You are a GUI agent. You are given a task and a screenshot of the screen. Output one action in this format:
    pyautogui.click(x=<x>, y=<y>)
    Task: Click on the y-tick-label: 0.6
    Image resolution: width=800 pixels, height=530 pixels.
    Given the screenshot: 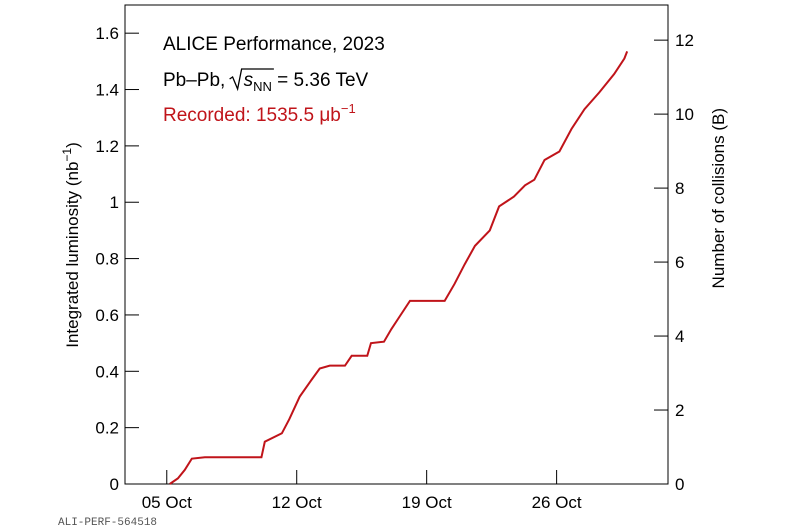 What is the action you would take?
    pyautogui.click(x=107, y=315)
    